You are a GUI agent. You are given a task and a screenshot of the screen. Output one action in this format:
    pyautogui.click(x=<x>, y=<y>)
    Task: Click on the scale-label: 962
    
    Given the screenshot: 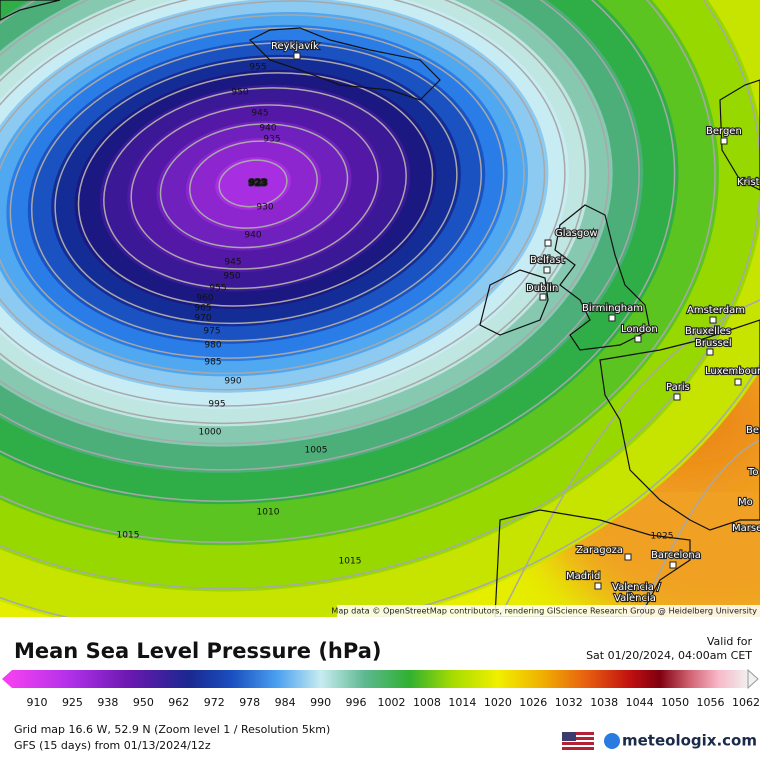 What is the action you would take?
    pyautogui.click(x=178, y=702)
    